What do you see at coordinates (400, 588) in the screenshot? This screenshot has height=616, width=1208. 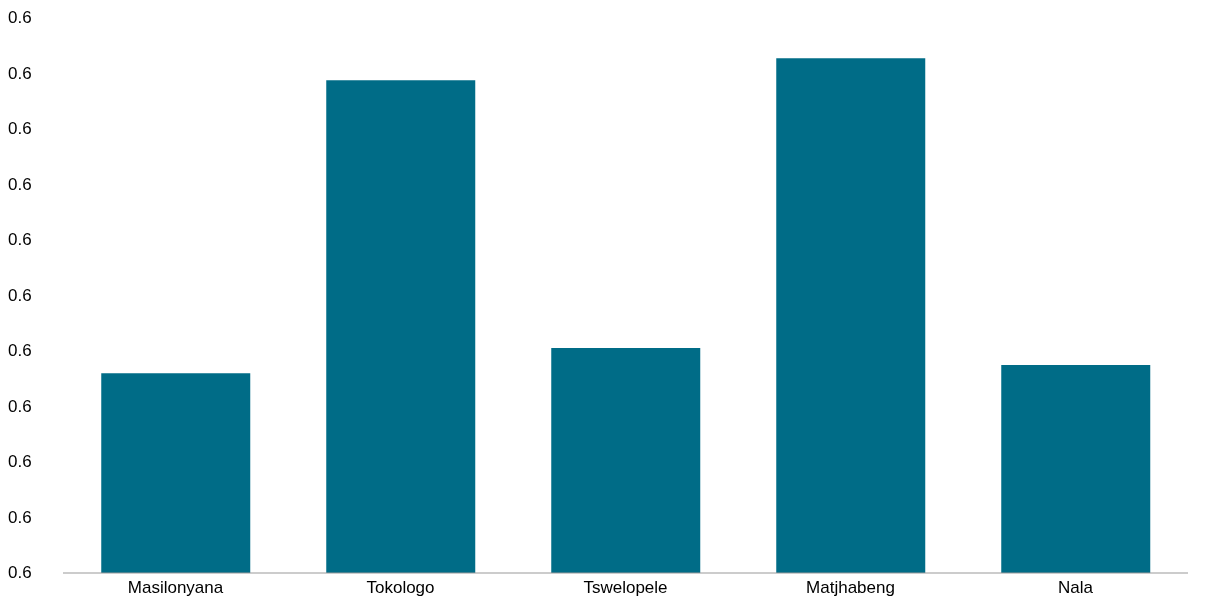 I see `x-tick-label: Tokologo` at bounding box center [400, 588].